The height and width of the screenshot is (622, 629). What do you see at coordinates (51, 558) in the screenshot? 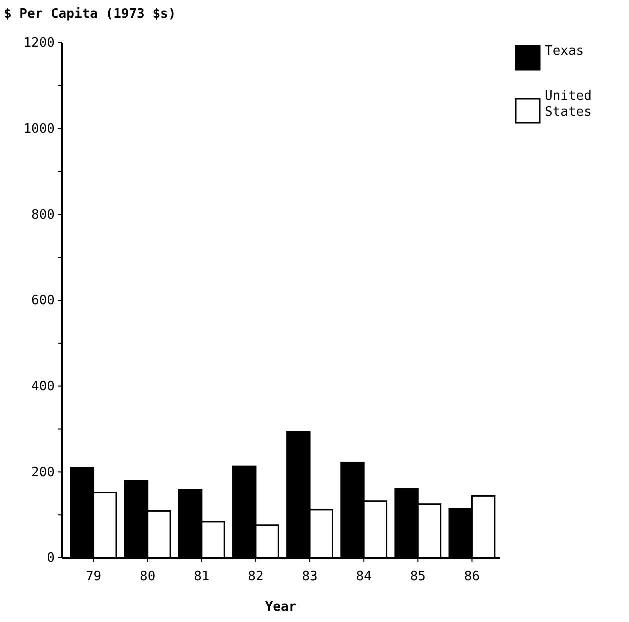
I see `y-tick-label: 0` at bounding box center [51, 558].